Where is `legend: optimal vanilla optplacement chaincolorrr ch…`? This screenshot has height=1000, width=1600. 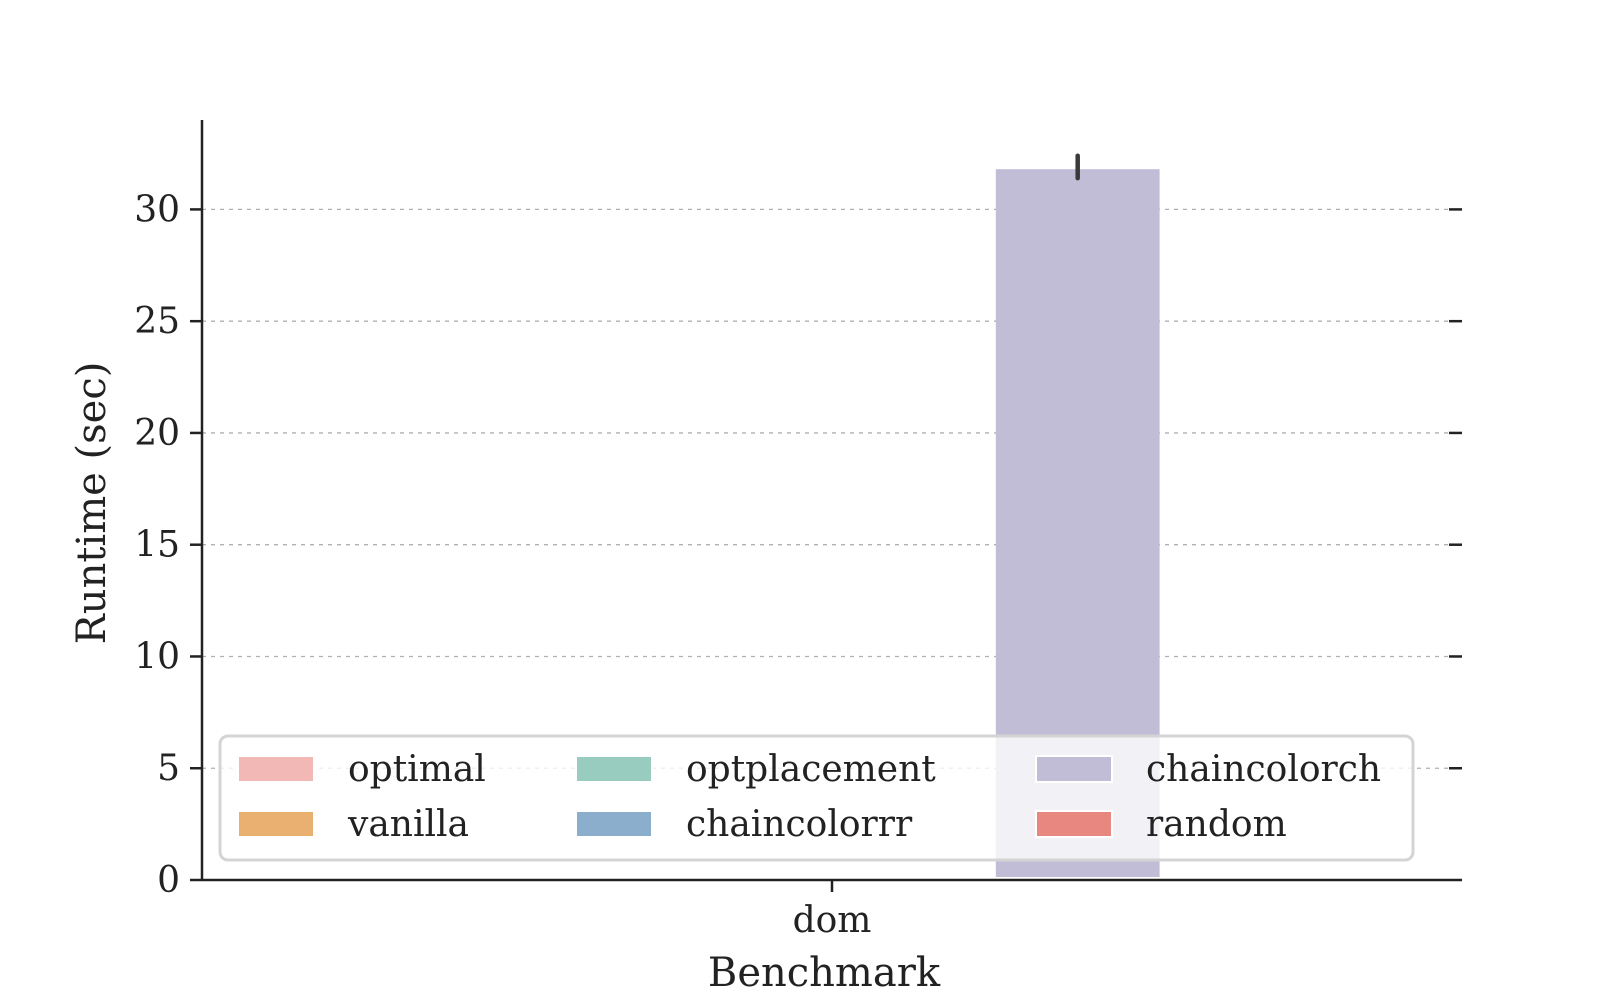
legend: optimal vanilla optplacement chaincolorrr ch… is located at coordinates (816, 798).